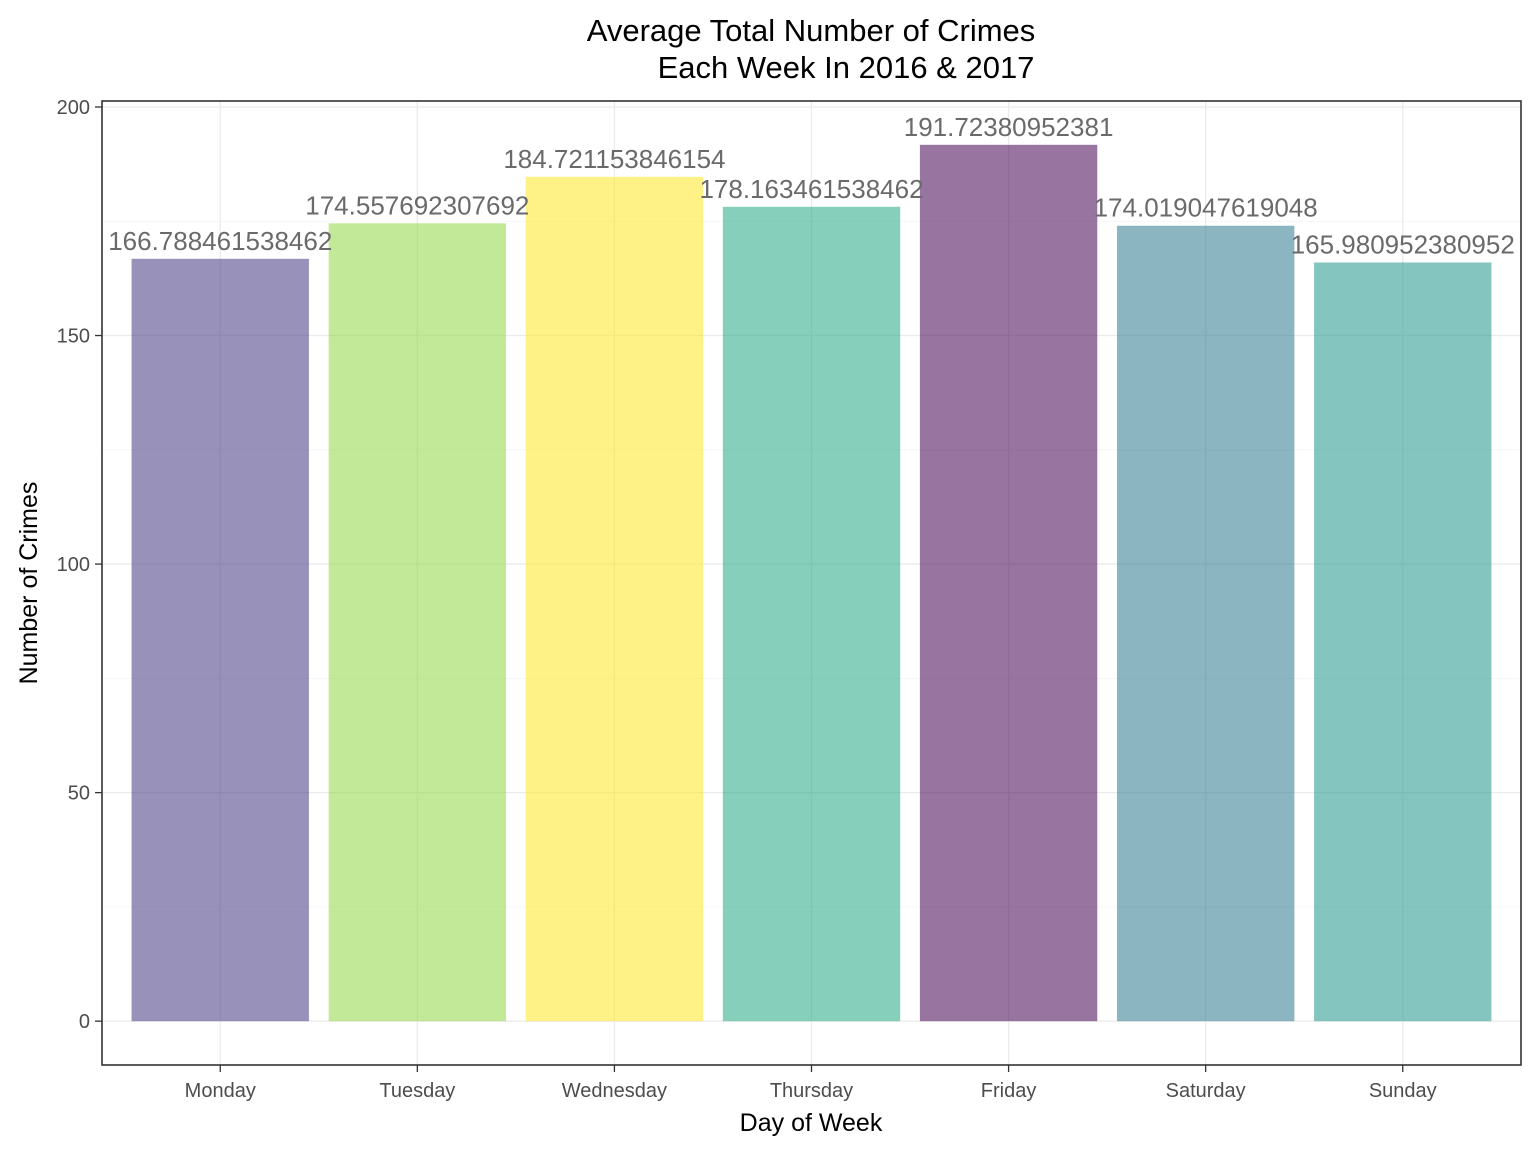 The height and width of the screenshot is (1152, 1536). I want to click on data-label-sunday: 165.980952380952, so click(1403, 244).